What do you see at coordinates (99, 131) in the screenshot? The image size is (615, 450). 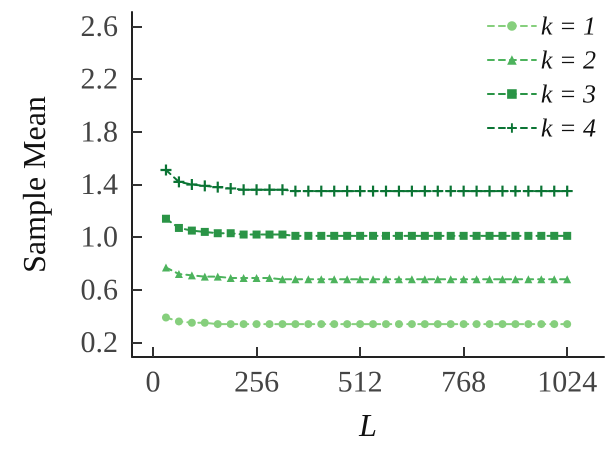 I see `y-tick-label: 1.8` at bounding box center [99, 131].